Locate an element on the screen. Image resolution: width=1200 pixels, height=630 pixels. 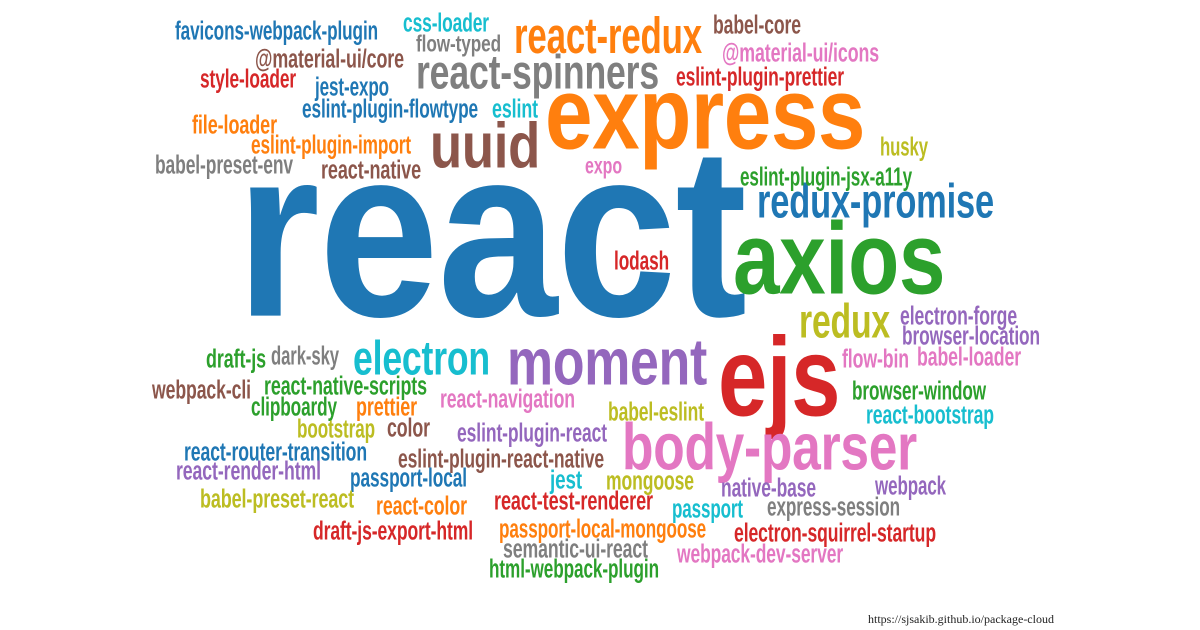
cloud-word-passport: passport is located at coordinates (707, 508).